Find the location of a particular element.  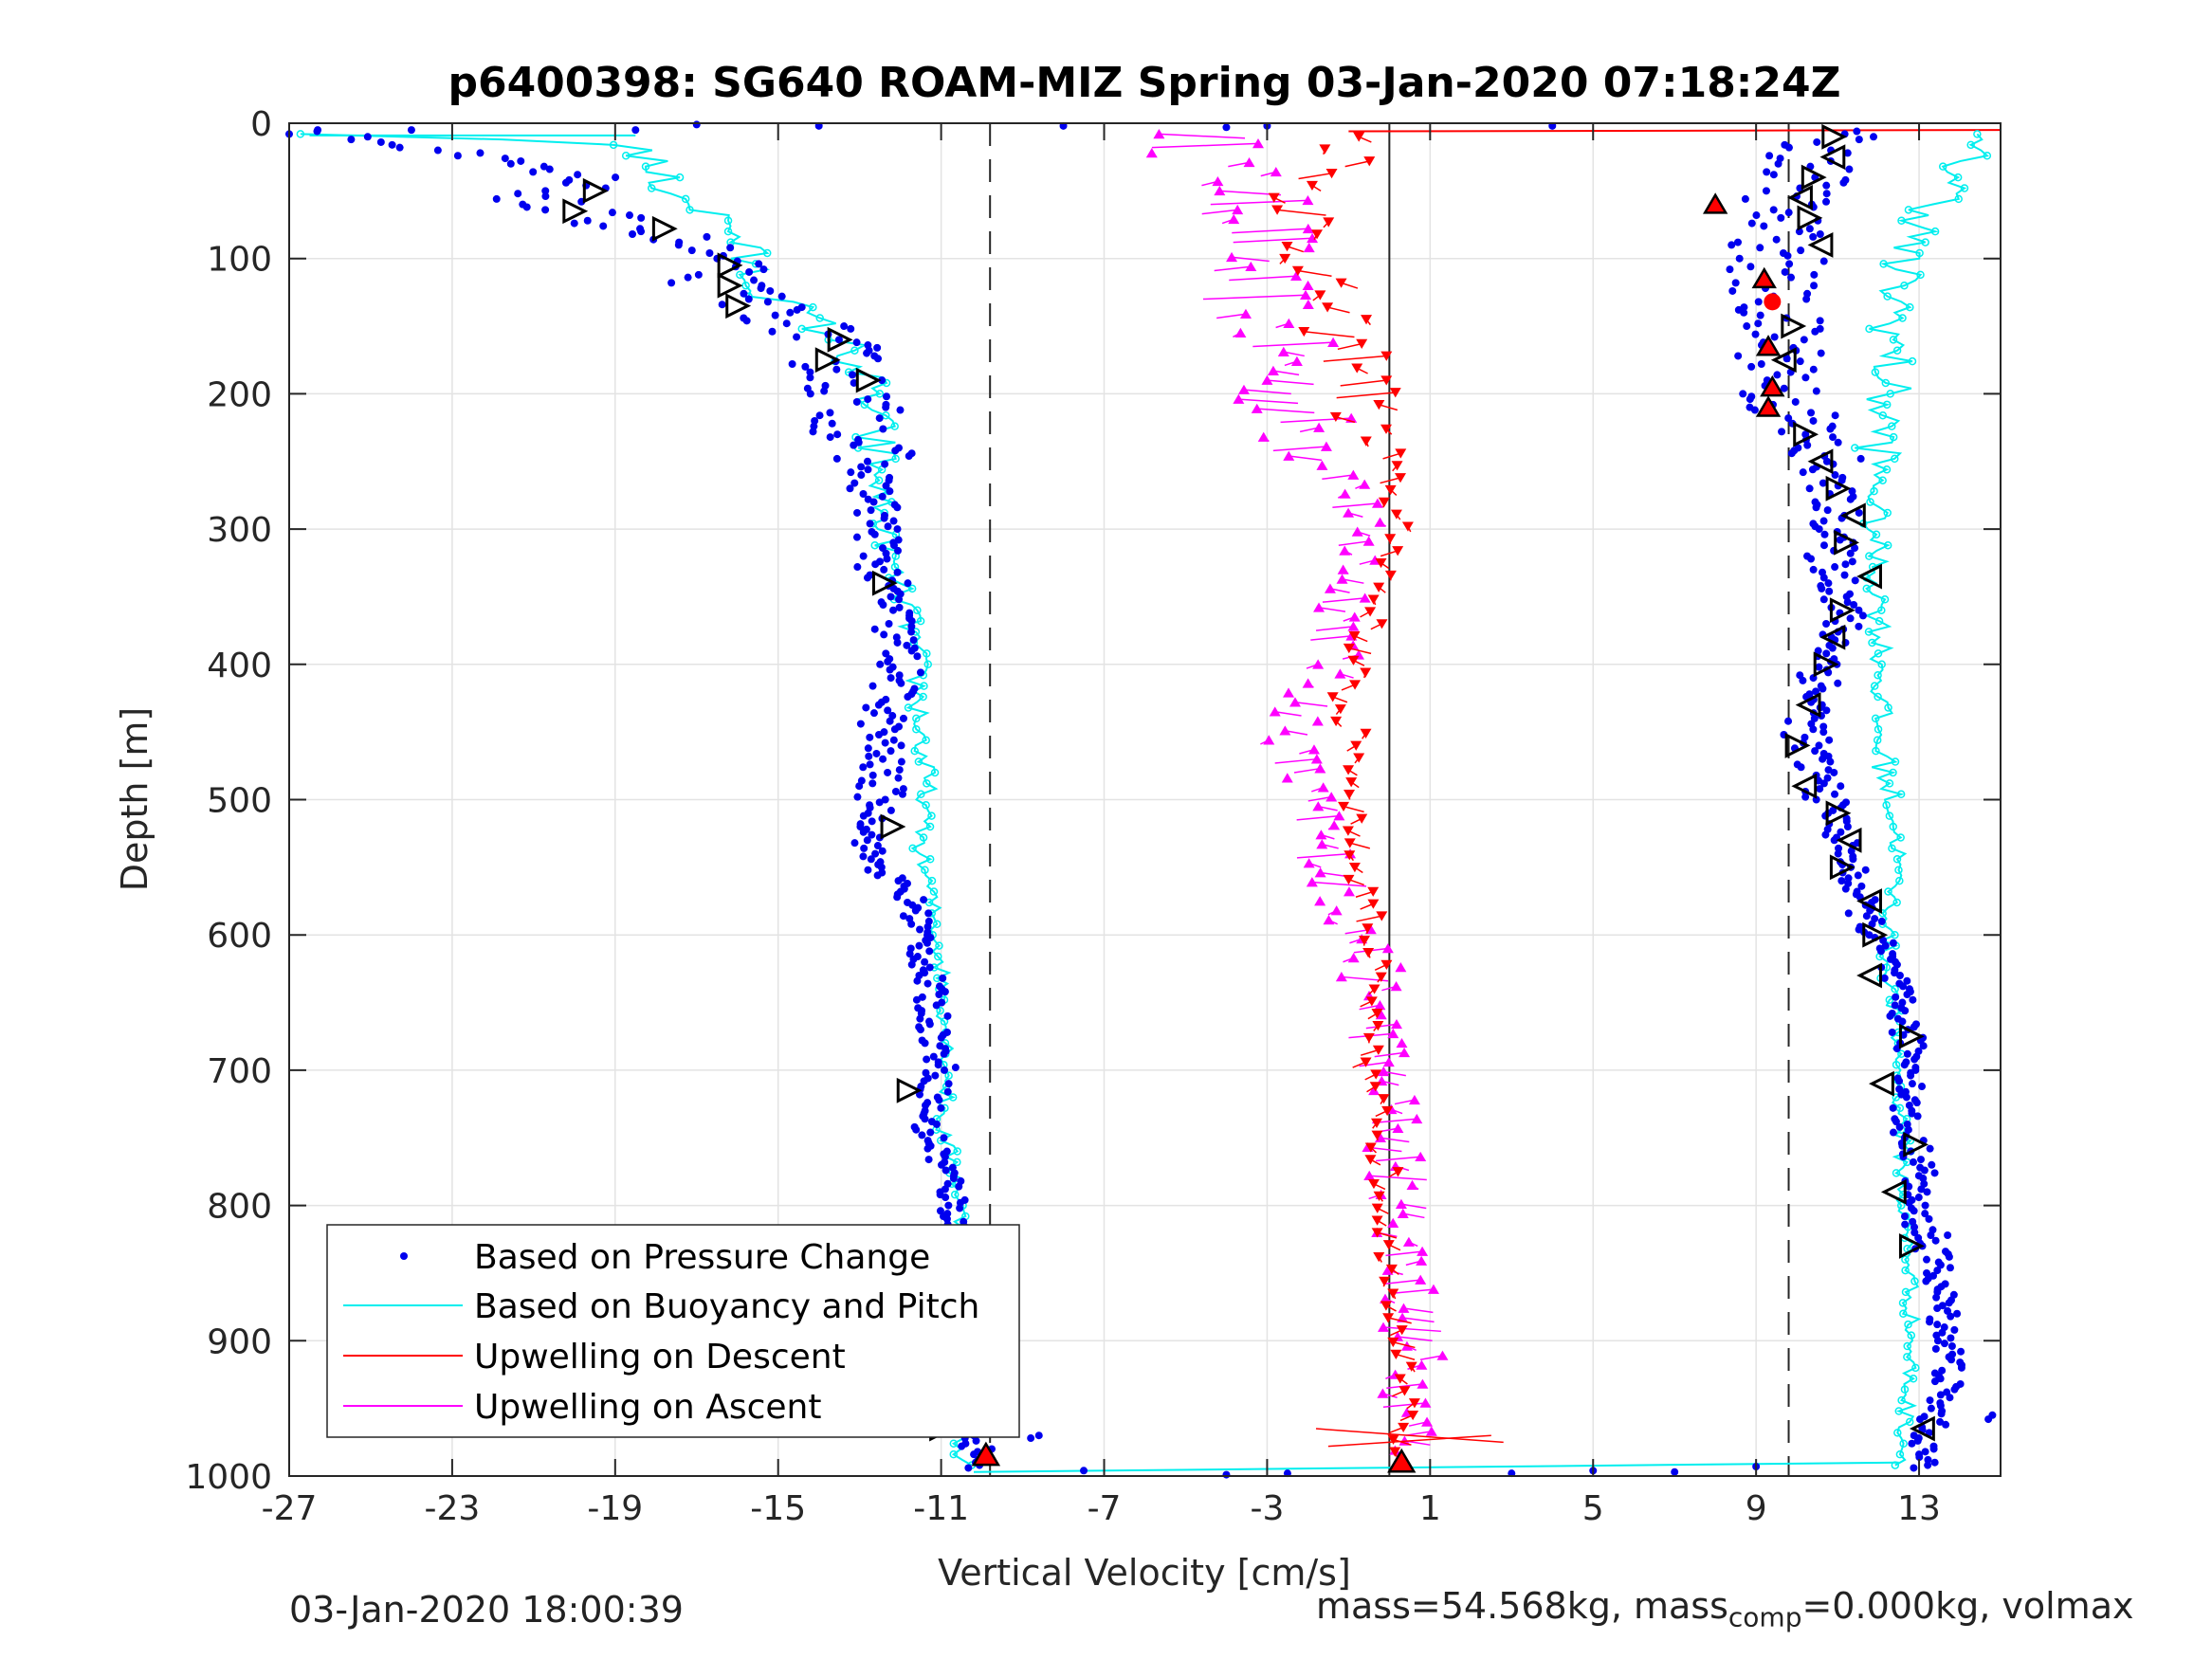

descent-upwelling-spike is located at coordinates (1409, 1436).